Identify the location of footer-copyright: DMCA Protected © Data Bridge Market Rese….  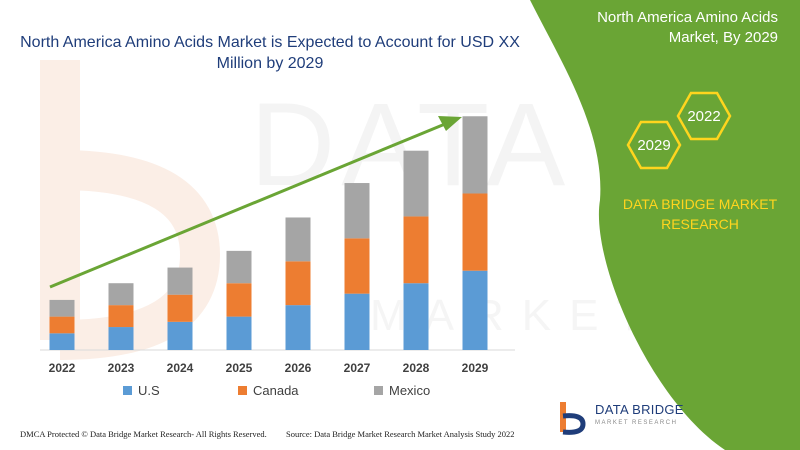
(143, 434).